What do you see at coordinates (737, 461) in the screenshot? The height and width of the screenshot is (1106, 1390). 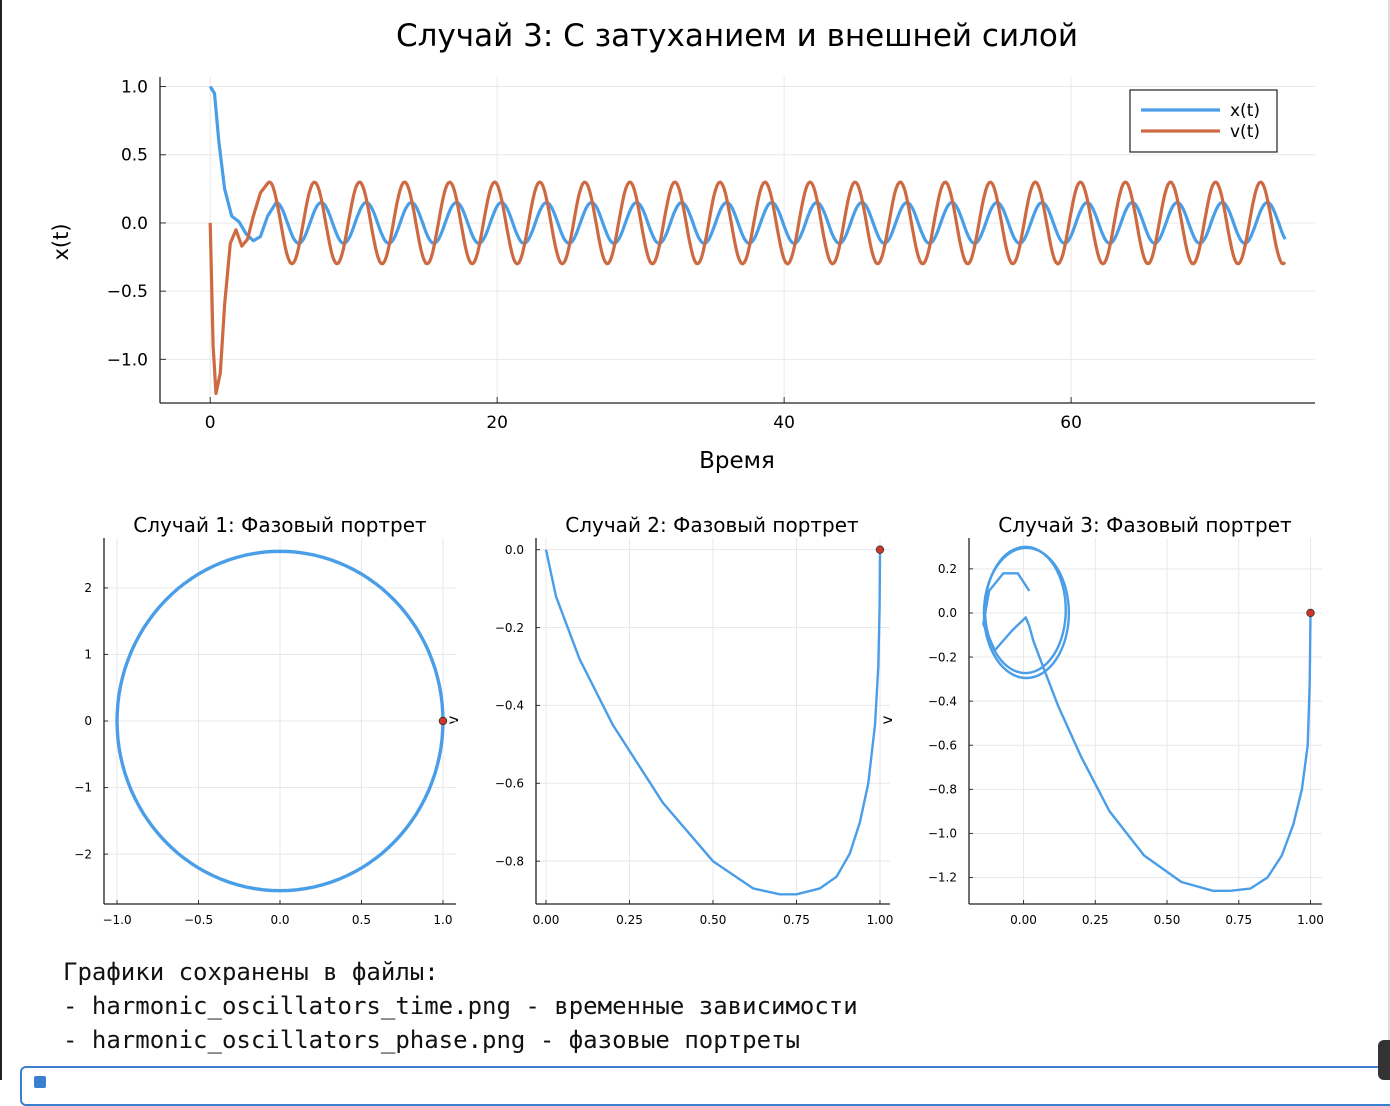 I see `time-chart-xlabel: Время` at bounding box center [737, 461].